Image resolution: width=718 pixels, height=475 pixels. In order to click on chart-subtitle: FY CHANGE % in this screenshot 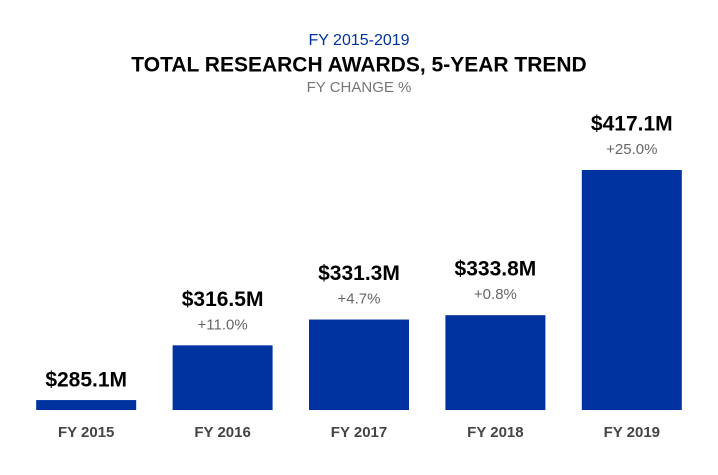, I will do `click(359, 87)`.